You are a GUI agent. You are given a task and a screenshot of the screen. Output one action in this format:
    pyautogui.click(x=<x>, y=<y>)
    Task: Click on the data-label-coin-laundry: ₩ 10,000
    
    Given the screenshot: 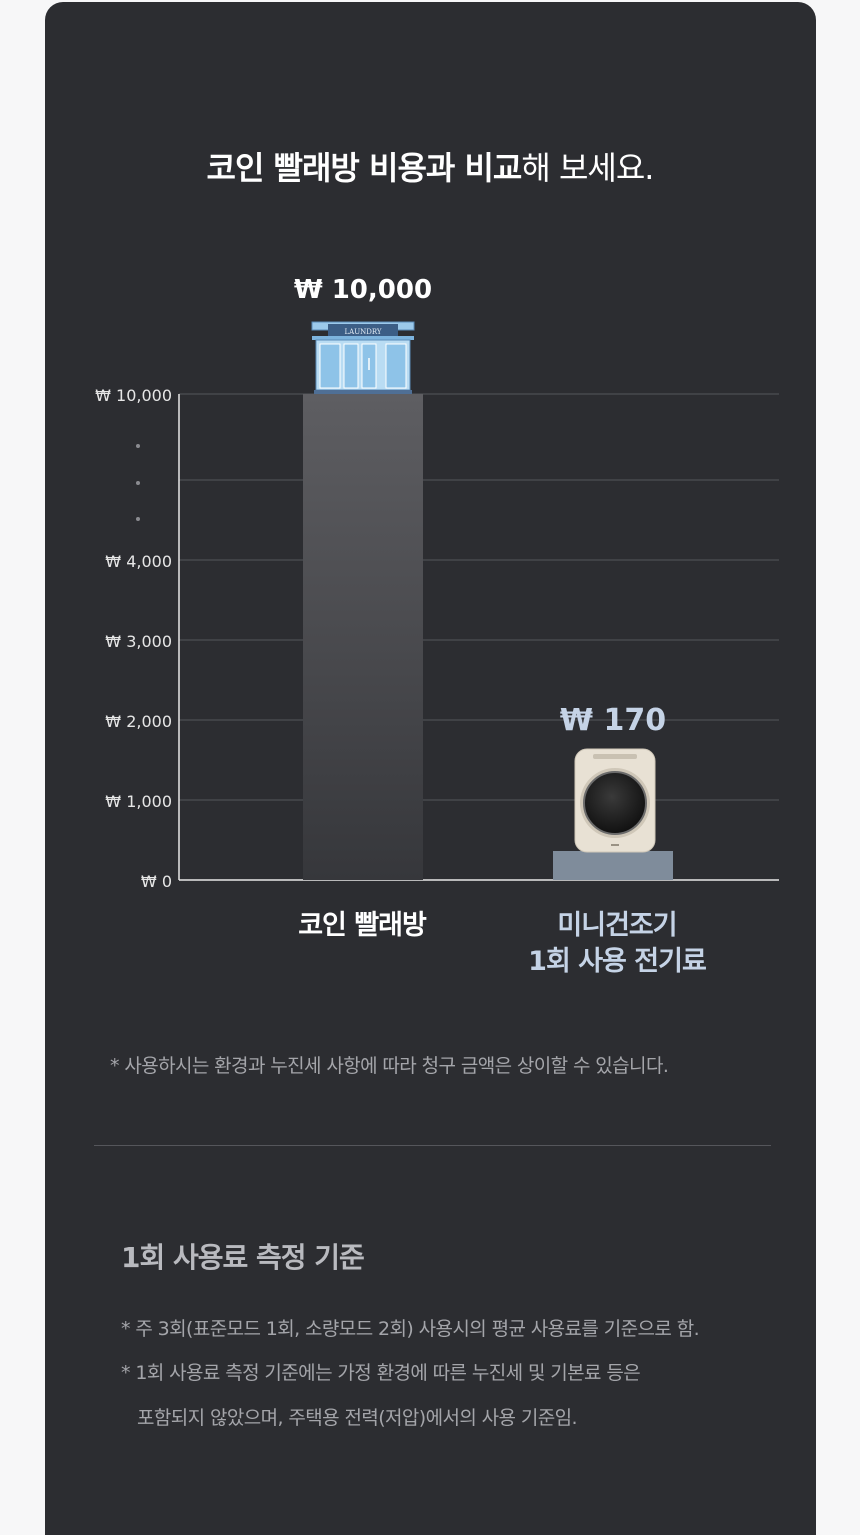 What is the action you would take?
    pyautogui.click(x=363, y=290)
    